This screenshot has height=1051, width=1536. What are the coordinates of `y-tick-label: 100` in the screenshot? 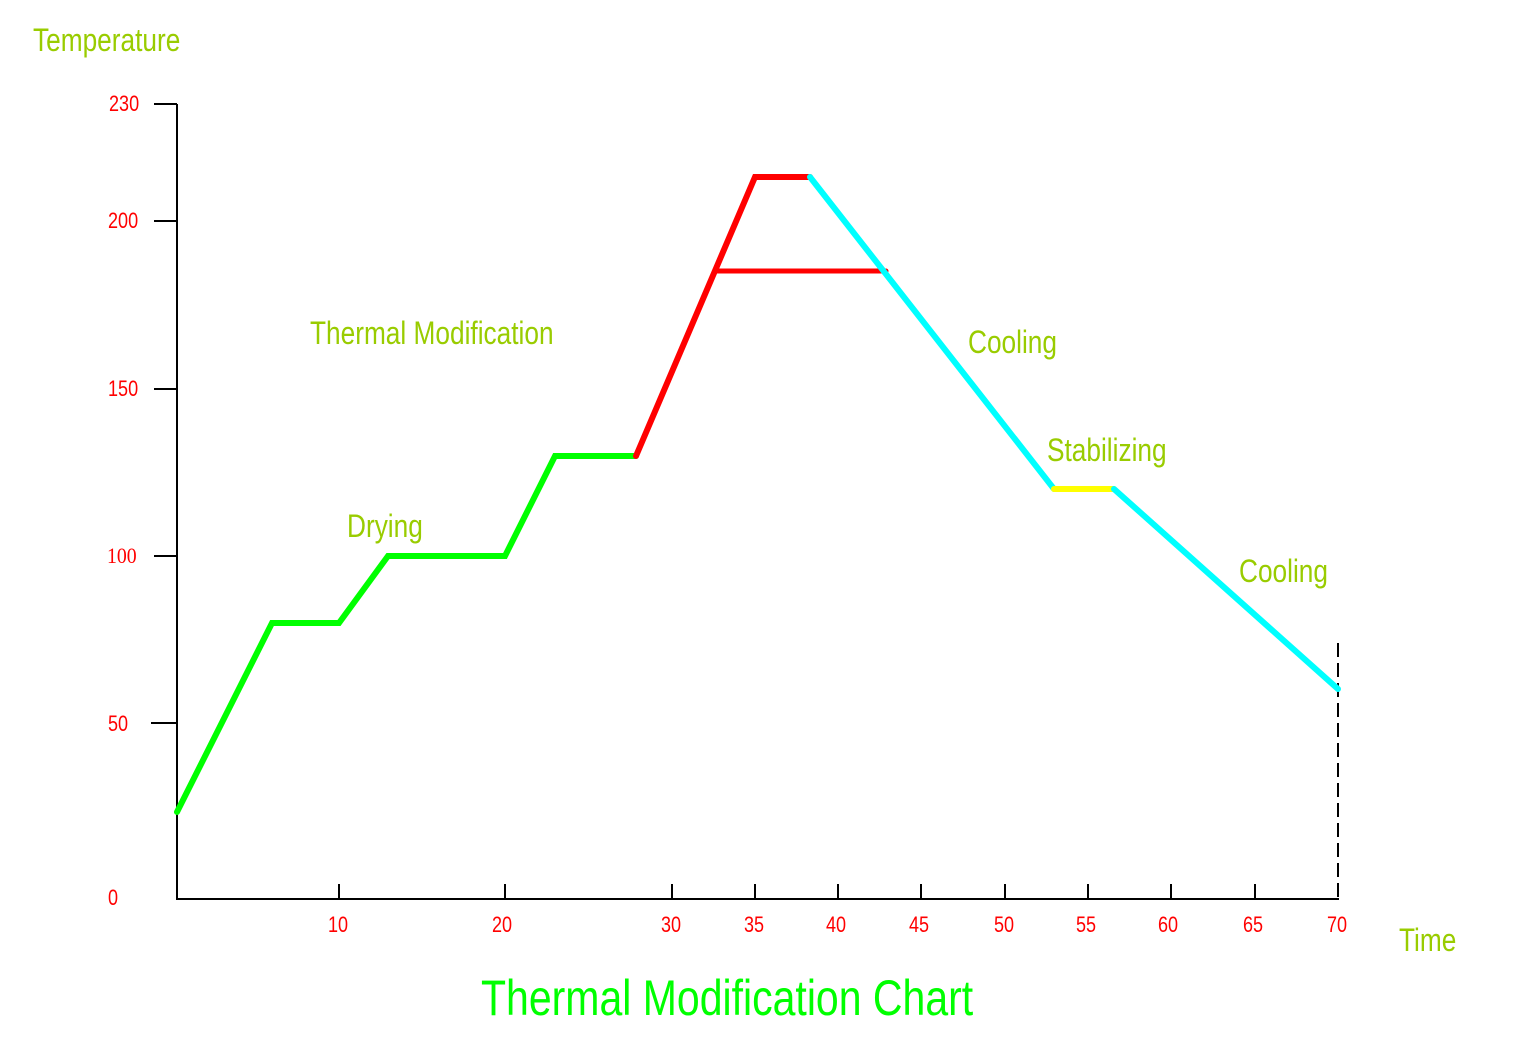 It's located at (122, 555).